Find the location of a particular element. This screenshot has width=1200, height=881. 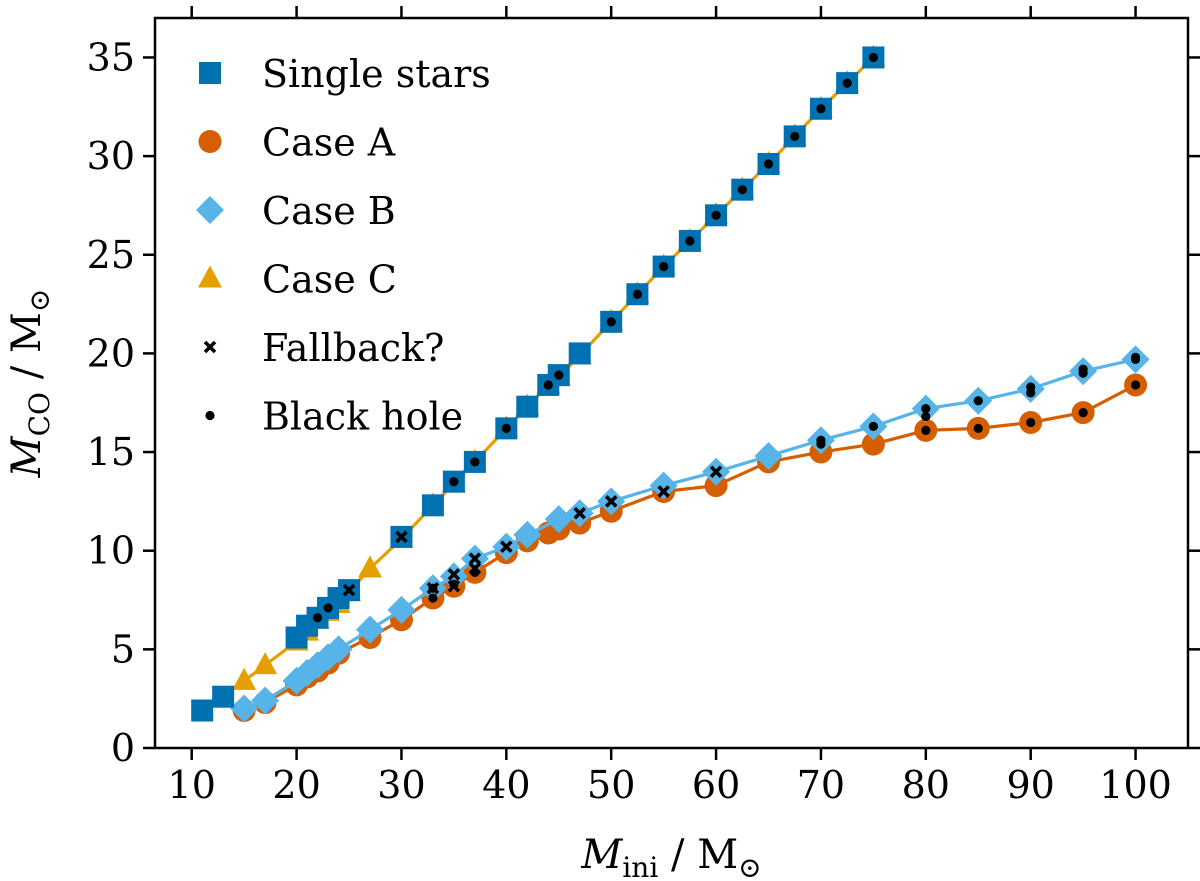

x-tick-label: 40 is located at coordinates (506, 785).